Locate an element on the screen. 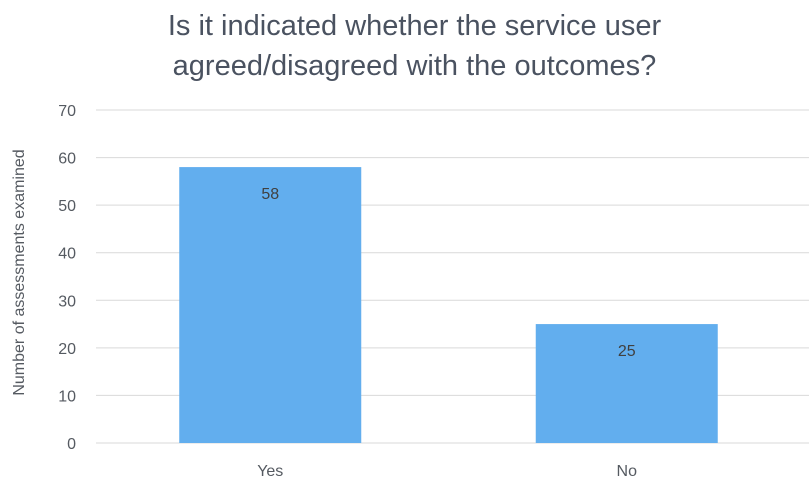 The image size is (809, 483). y-tick-label-60: 60 is located at coordinates (67, 159).